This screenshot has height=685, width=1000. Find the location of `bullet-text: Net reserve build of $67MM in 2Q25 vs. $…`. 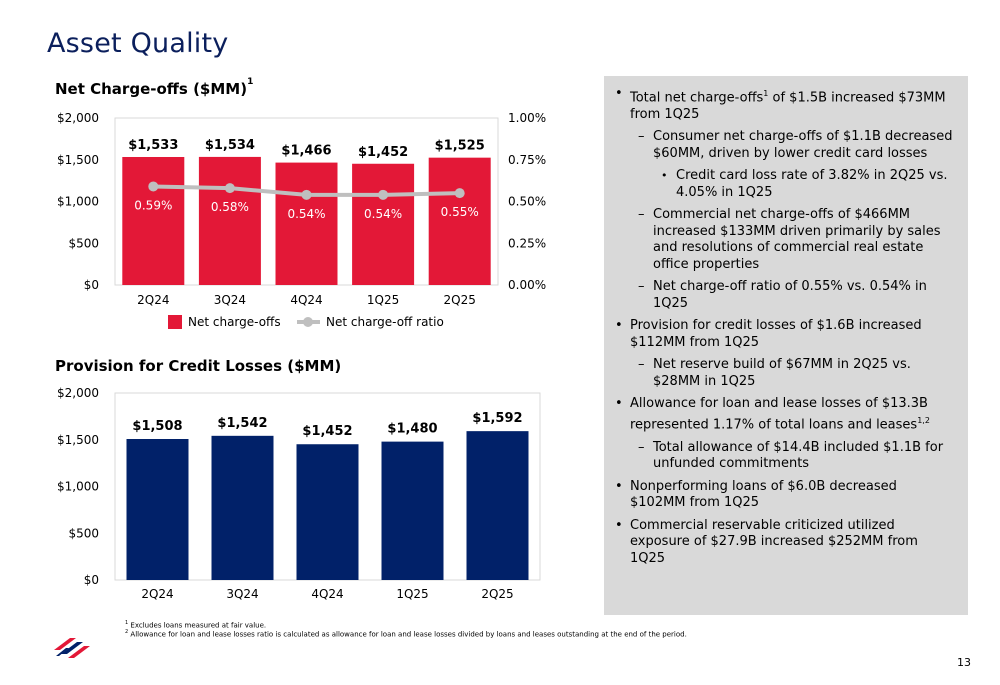

bullet-text: Net reserve build of $67MM in 2Q25 vs. $… is located at coordinates (803, 373).